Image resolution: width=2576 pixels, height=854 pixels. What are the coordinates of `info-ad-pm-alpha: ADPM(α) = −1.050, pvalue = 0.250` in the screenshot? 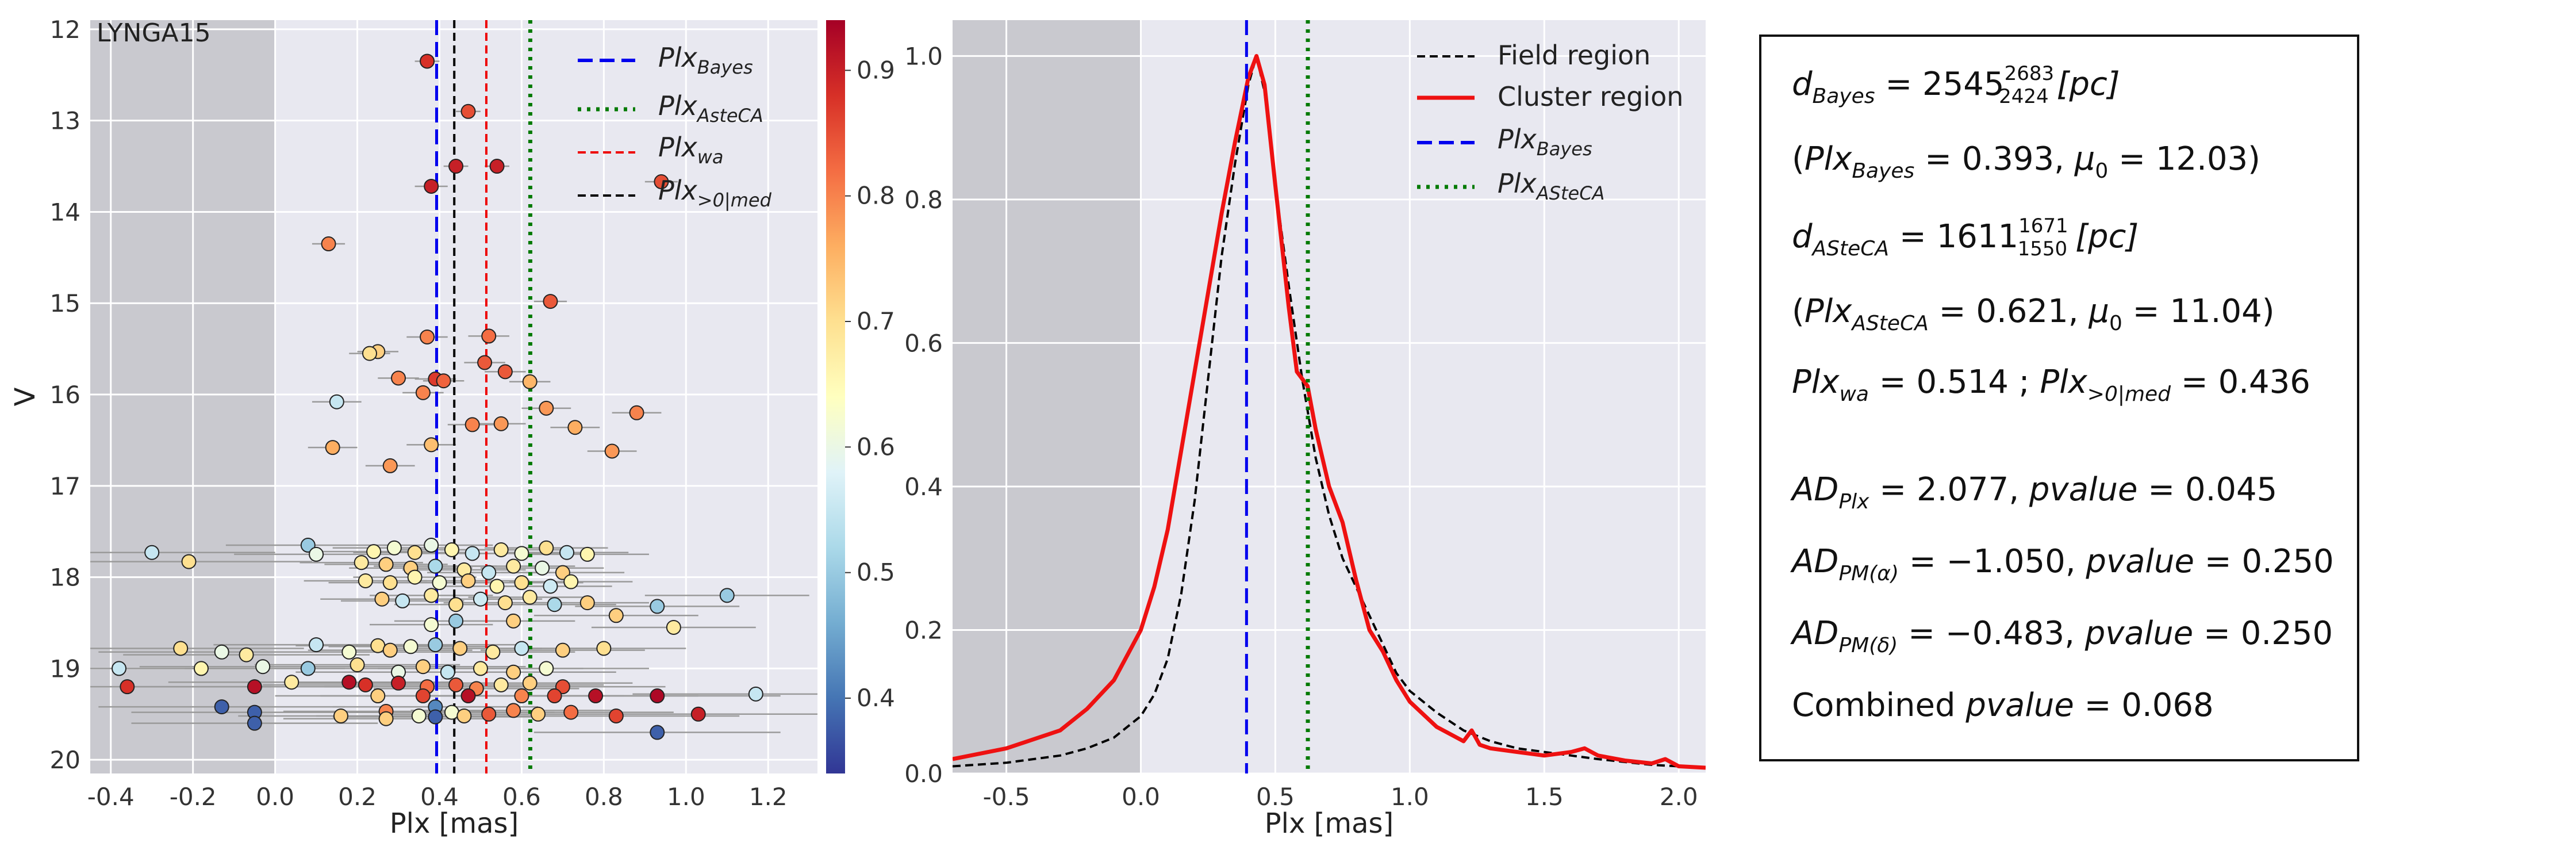 It's located at (2062, 564).